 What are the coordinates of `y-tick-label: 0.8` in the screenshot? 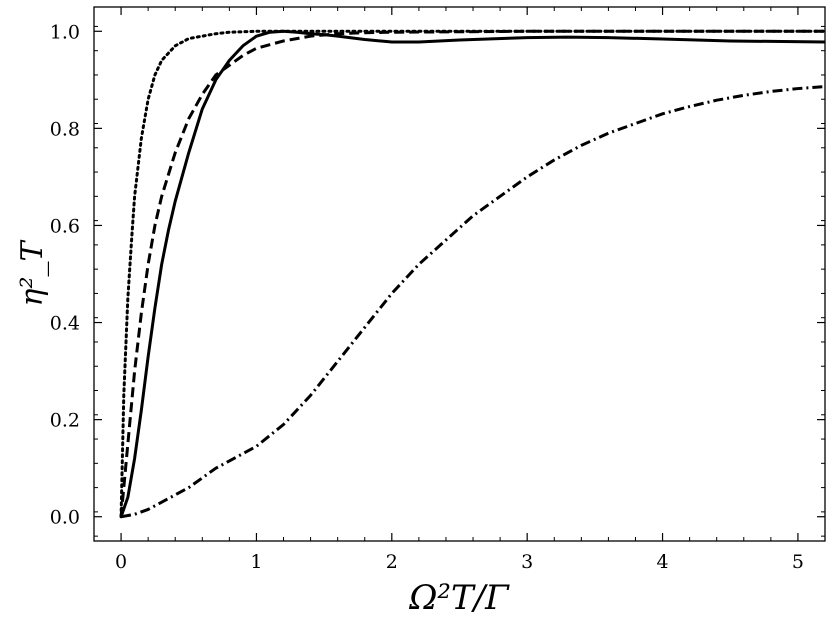 It's located at (65, 129).